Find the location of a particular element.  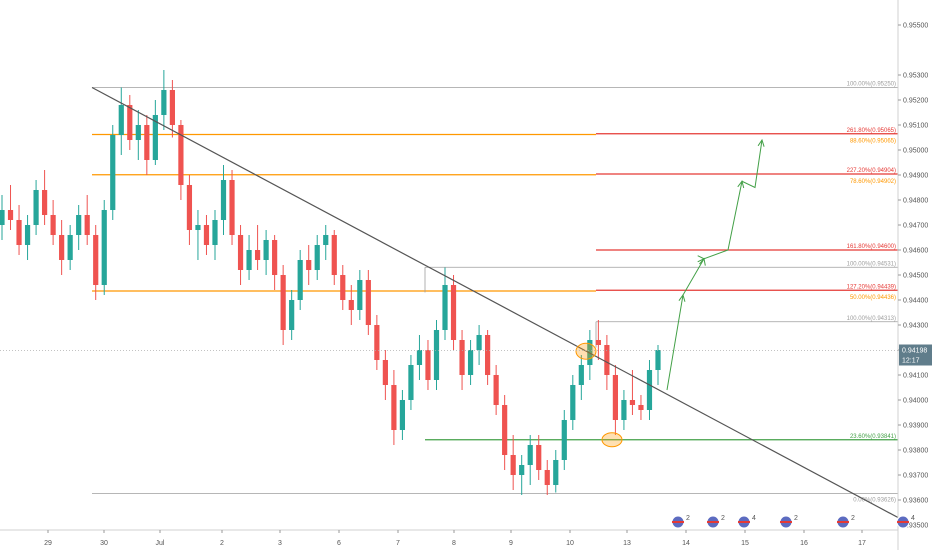

fib-level-label: 50.00%(0.94436) is located at coordinates (873, 298).